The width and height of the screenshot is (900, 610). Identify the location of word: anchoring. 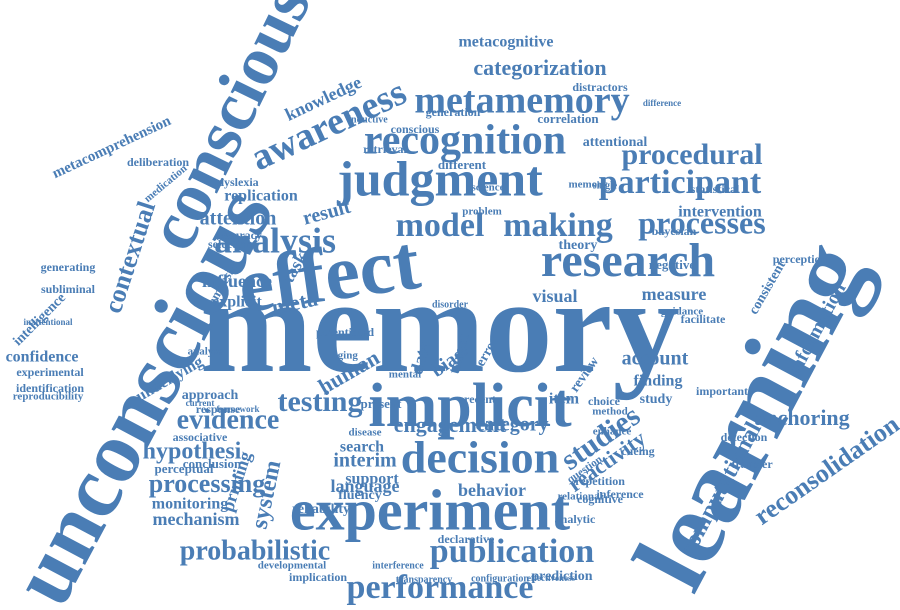
(801, 417).